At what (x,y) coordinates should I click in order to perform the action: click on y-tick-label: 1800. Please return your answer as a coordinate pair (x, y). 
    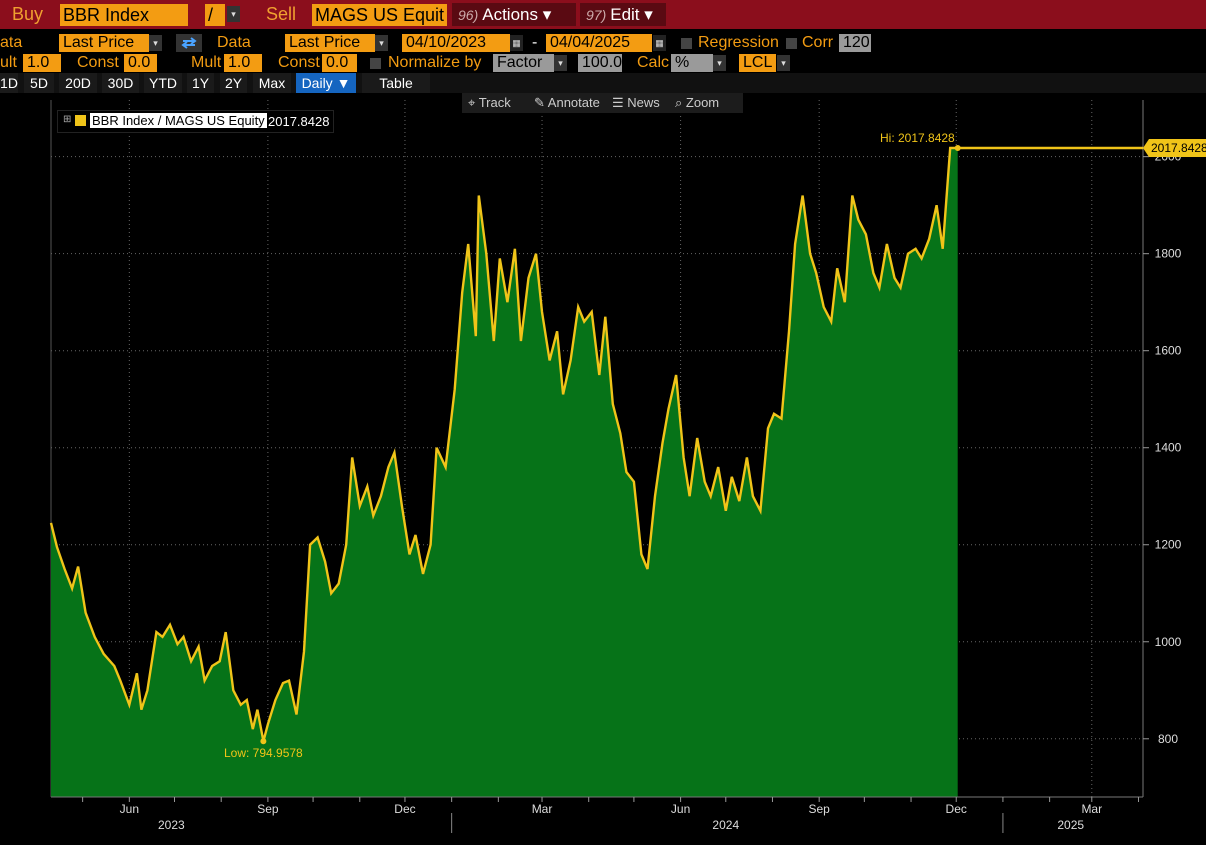
    Looking at the image, I should click on (1168, 254).